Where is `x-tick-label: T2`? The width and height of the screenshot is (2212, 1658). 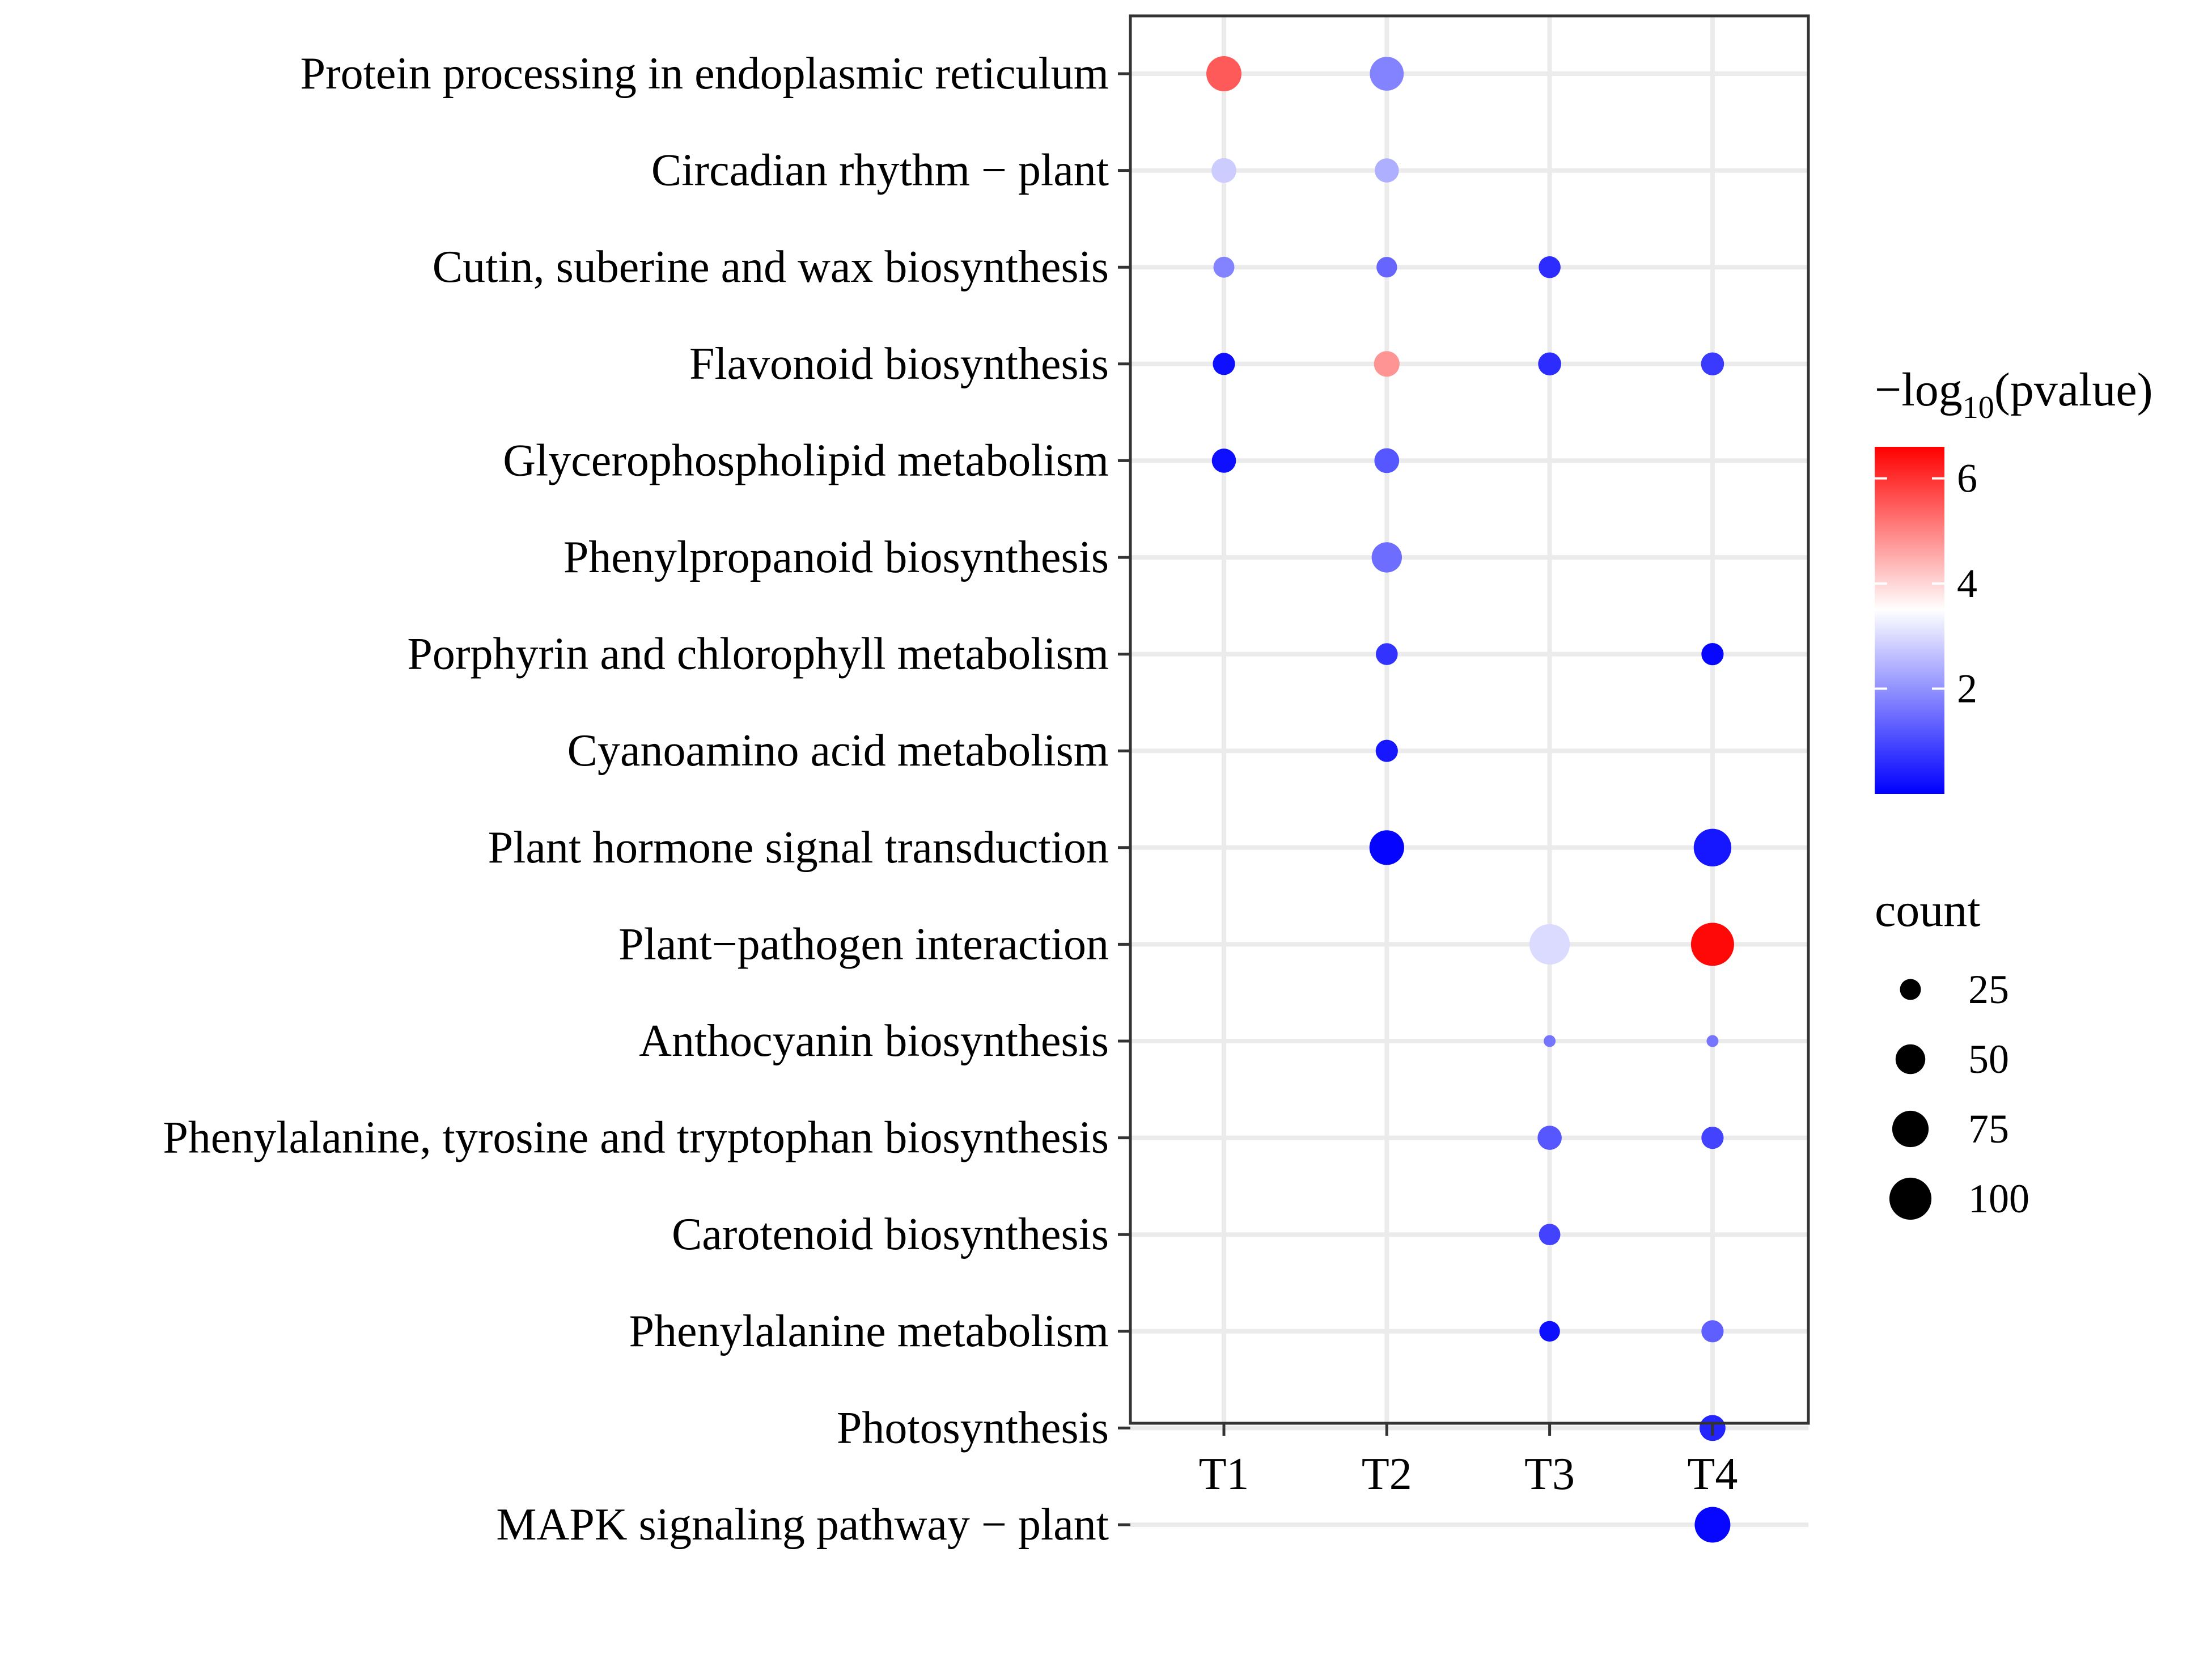
x-tick-label: T2 is located at coordinates (1387, 1474).